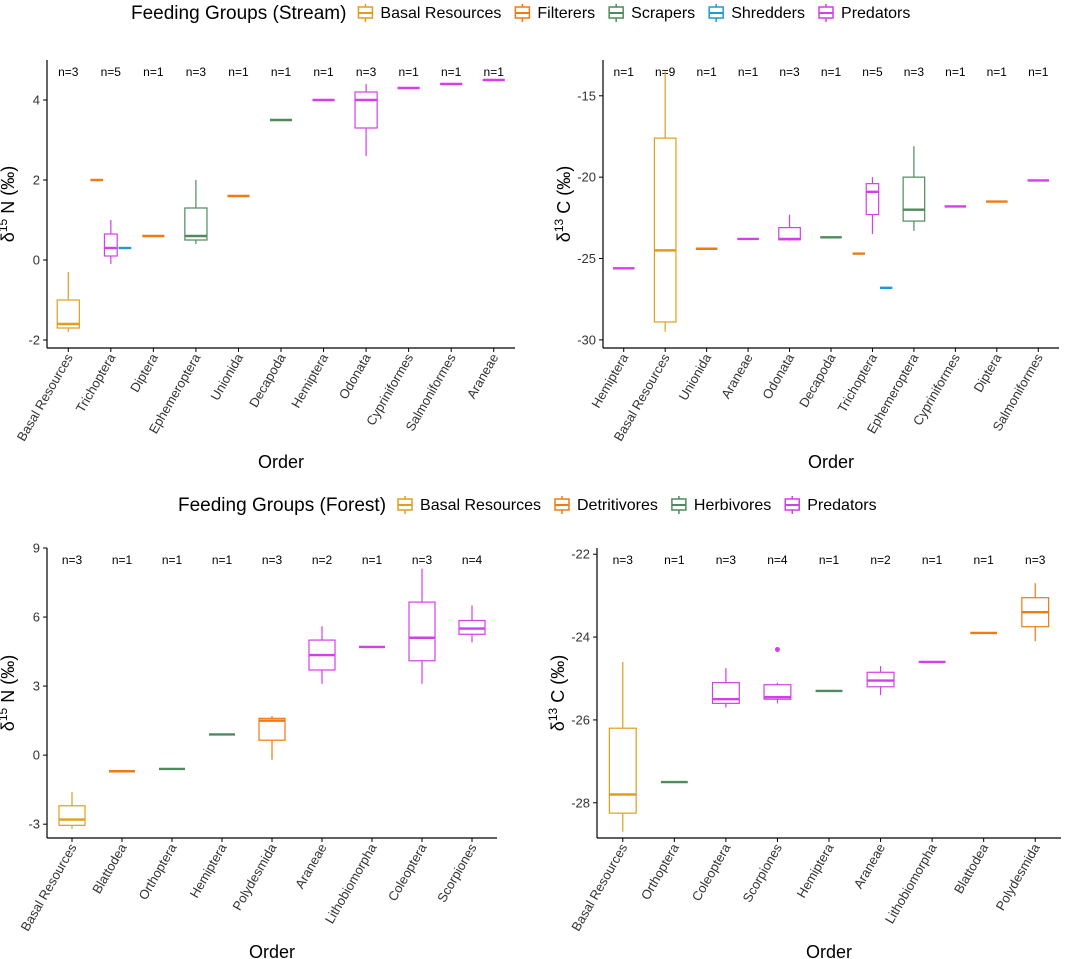  Describe the element at coordinates (111, 72) in the screenshot. I see `n-label: n=5` at that location.